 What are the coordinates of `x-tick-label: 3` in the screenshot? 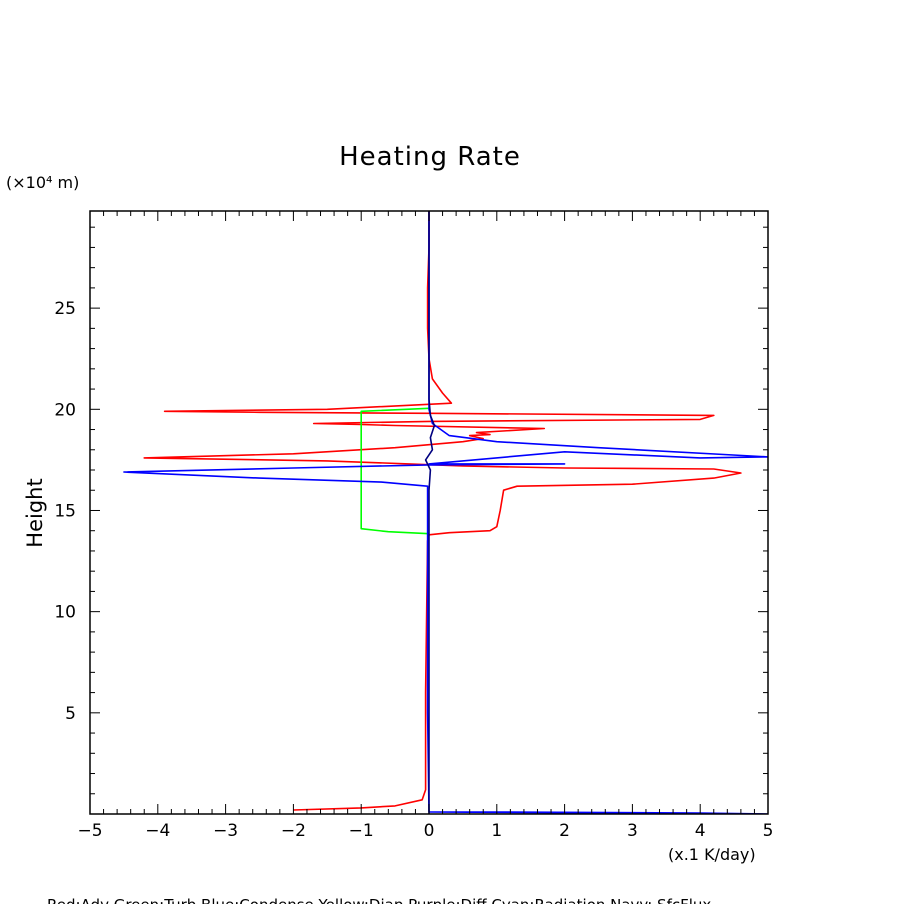 It's located at (632, 831).